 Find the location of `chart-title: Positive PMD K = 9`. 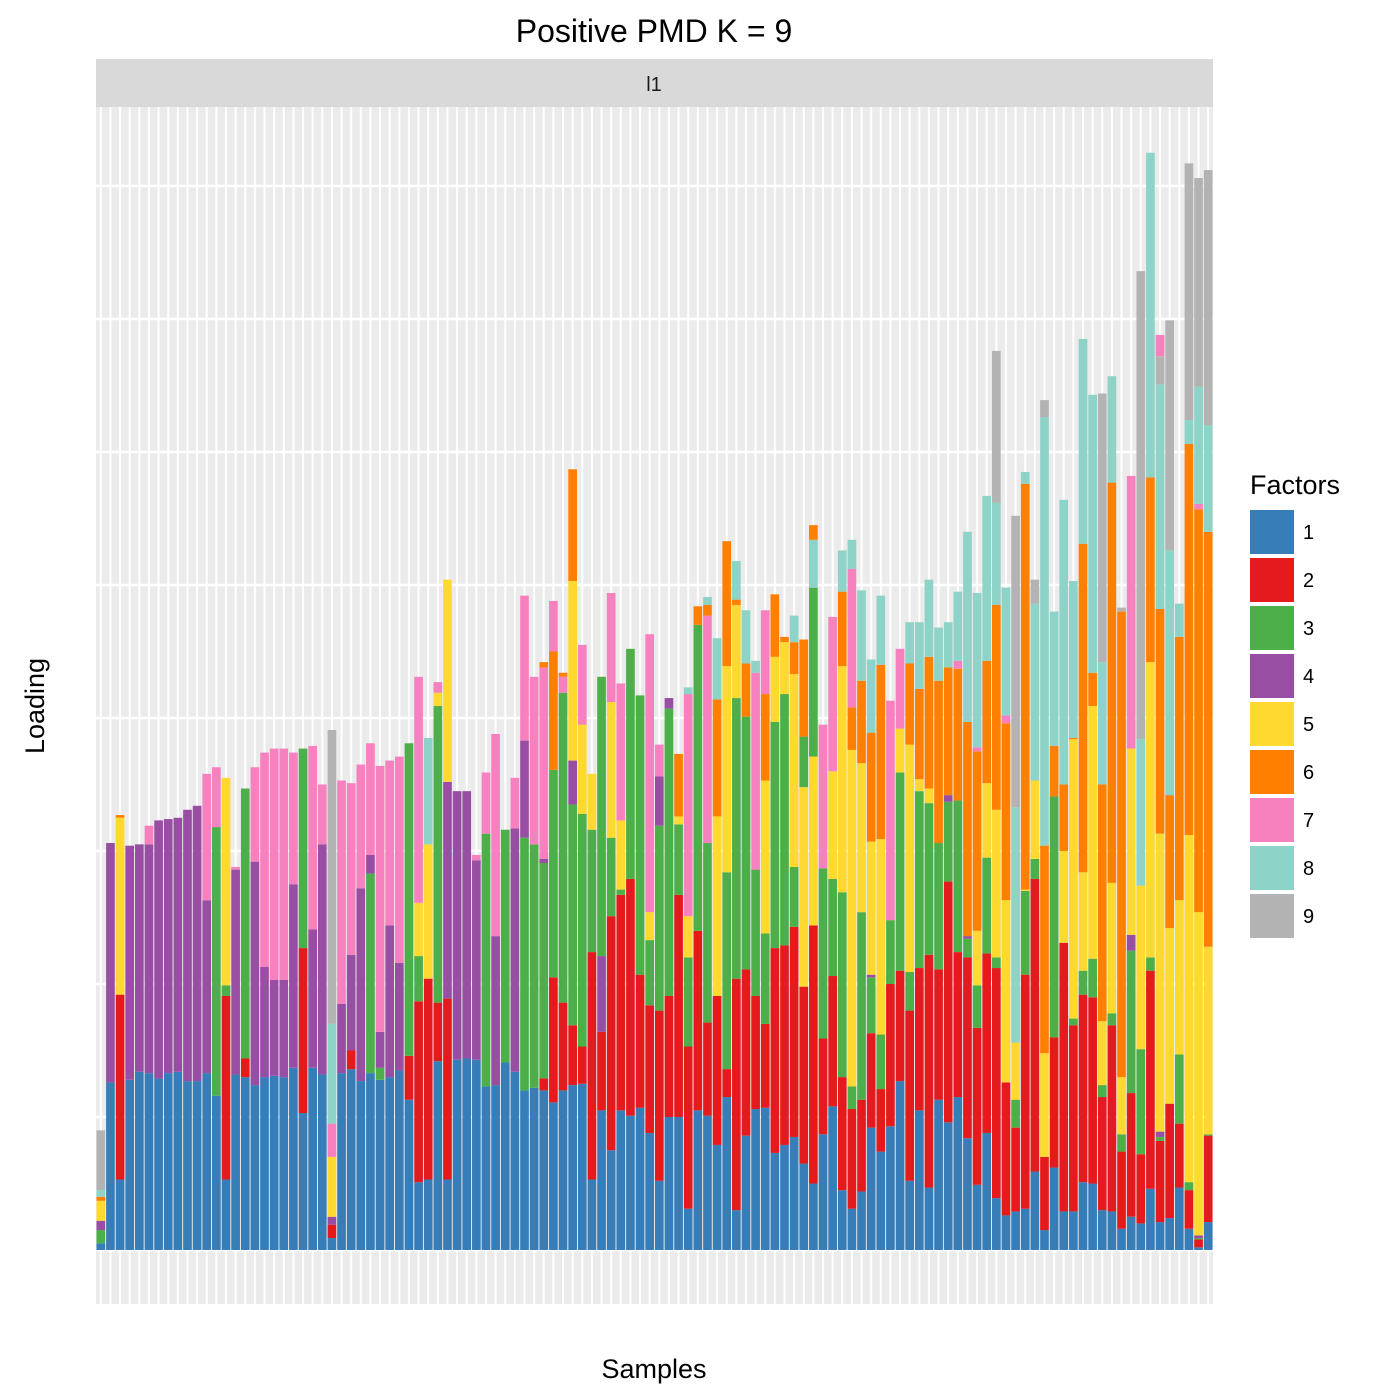

chart-title: Positive PMD K = 9 is located at coordinates (654, 31).